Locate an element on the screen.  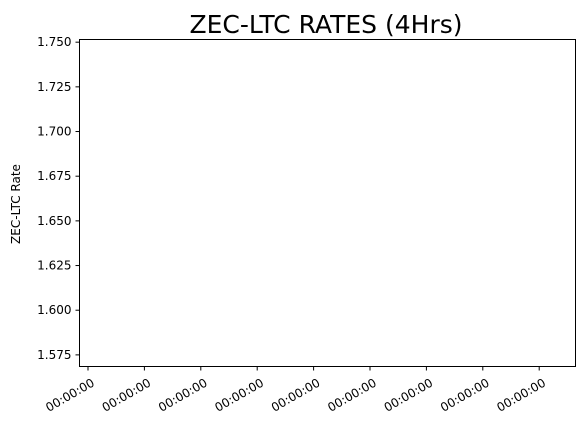
y-tick-label: 1.725 is located at coordinates (54, 87).